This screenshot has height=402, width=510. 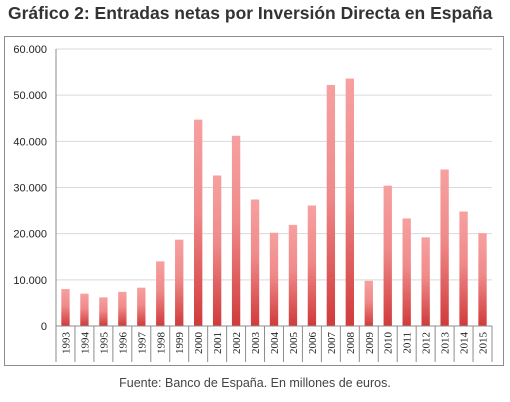 I want to click on x-tick-label: 2002, so click(x=237, y=343).